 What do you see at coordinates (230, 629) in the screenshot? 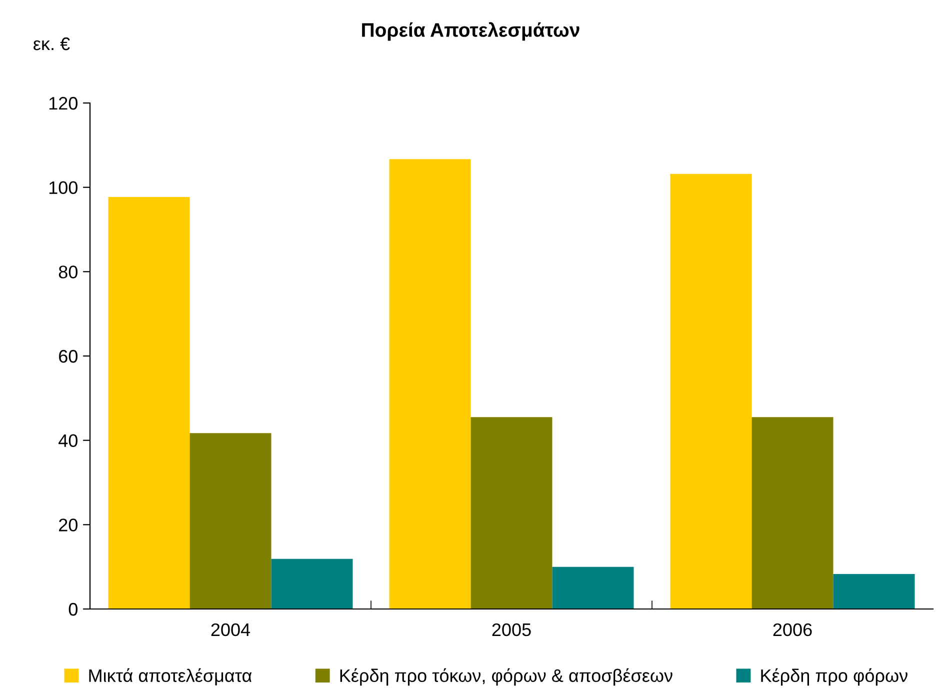
I see `x-tick-label: 2004` at bounding box center [230, 629].